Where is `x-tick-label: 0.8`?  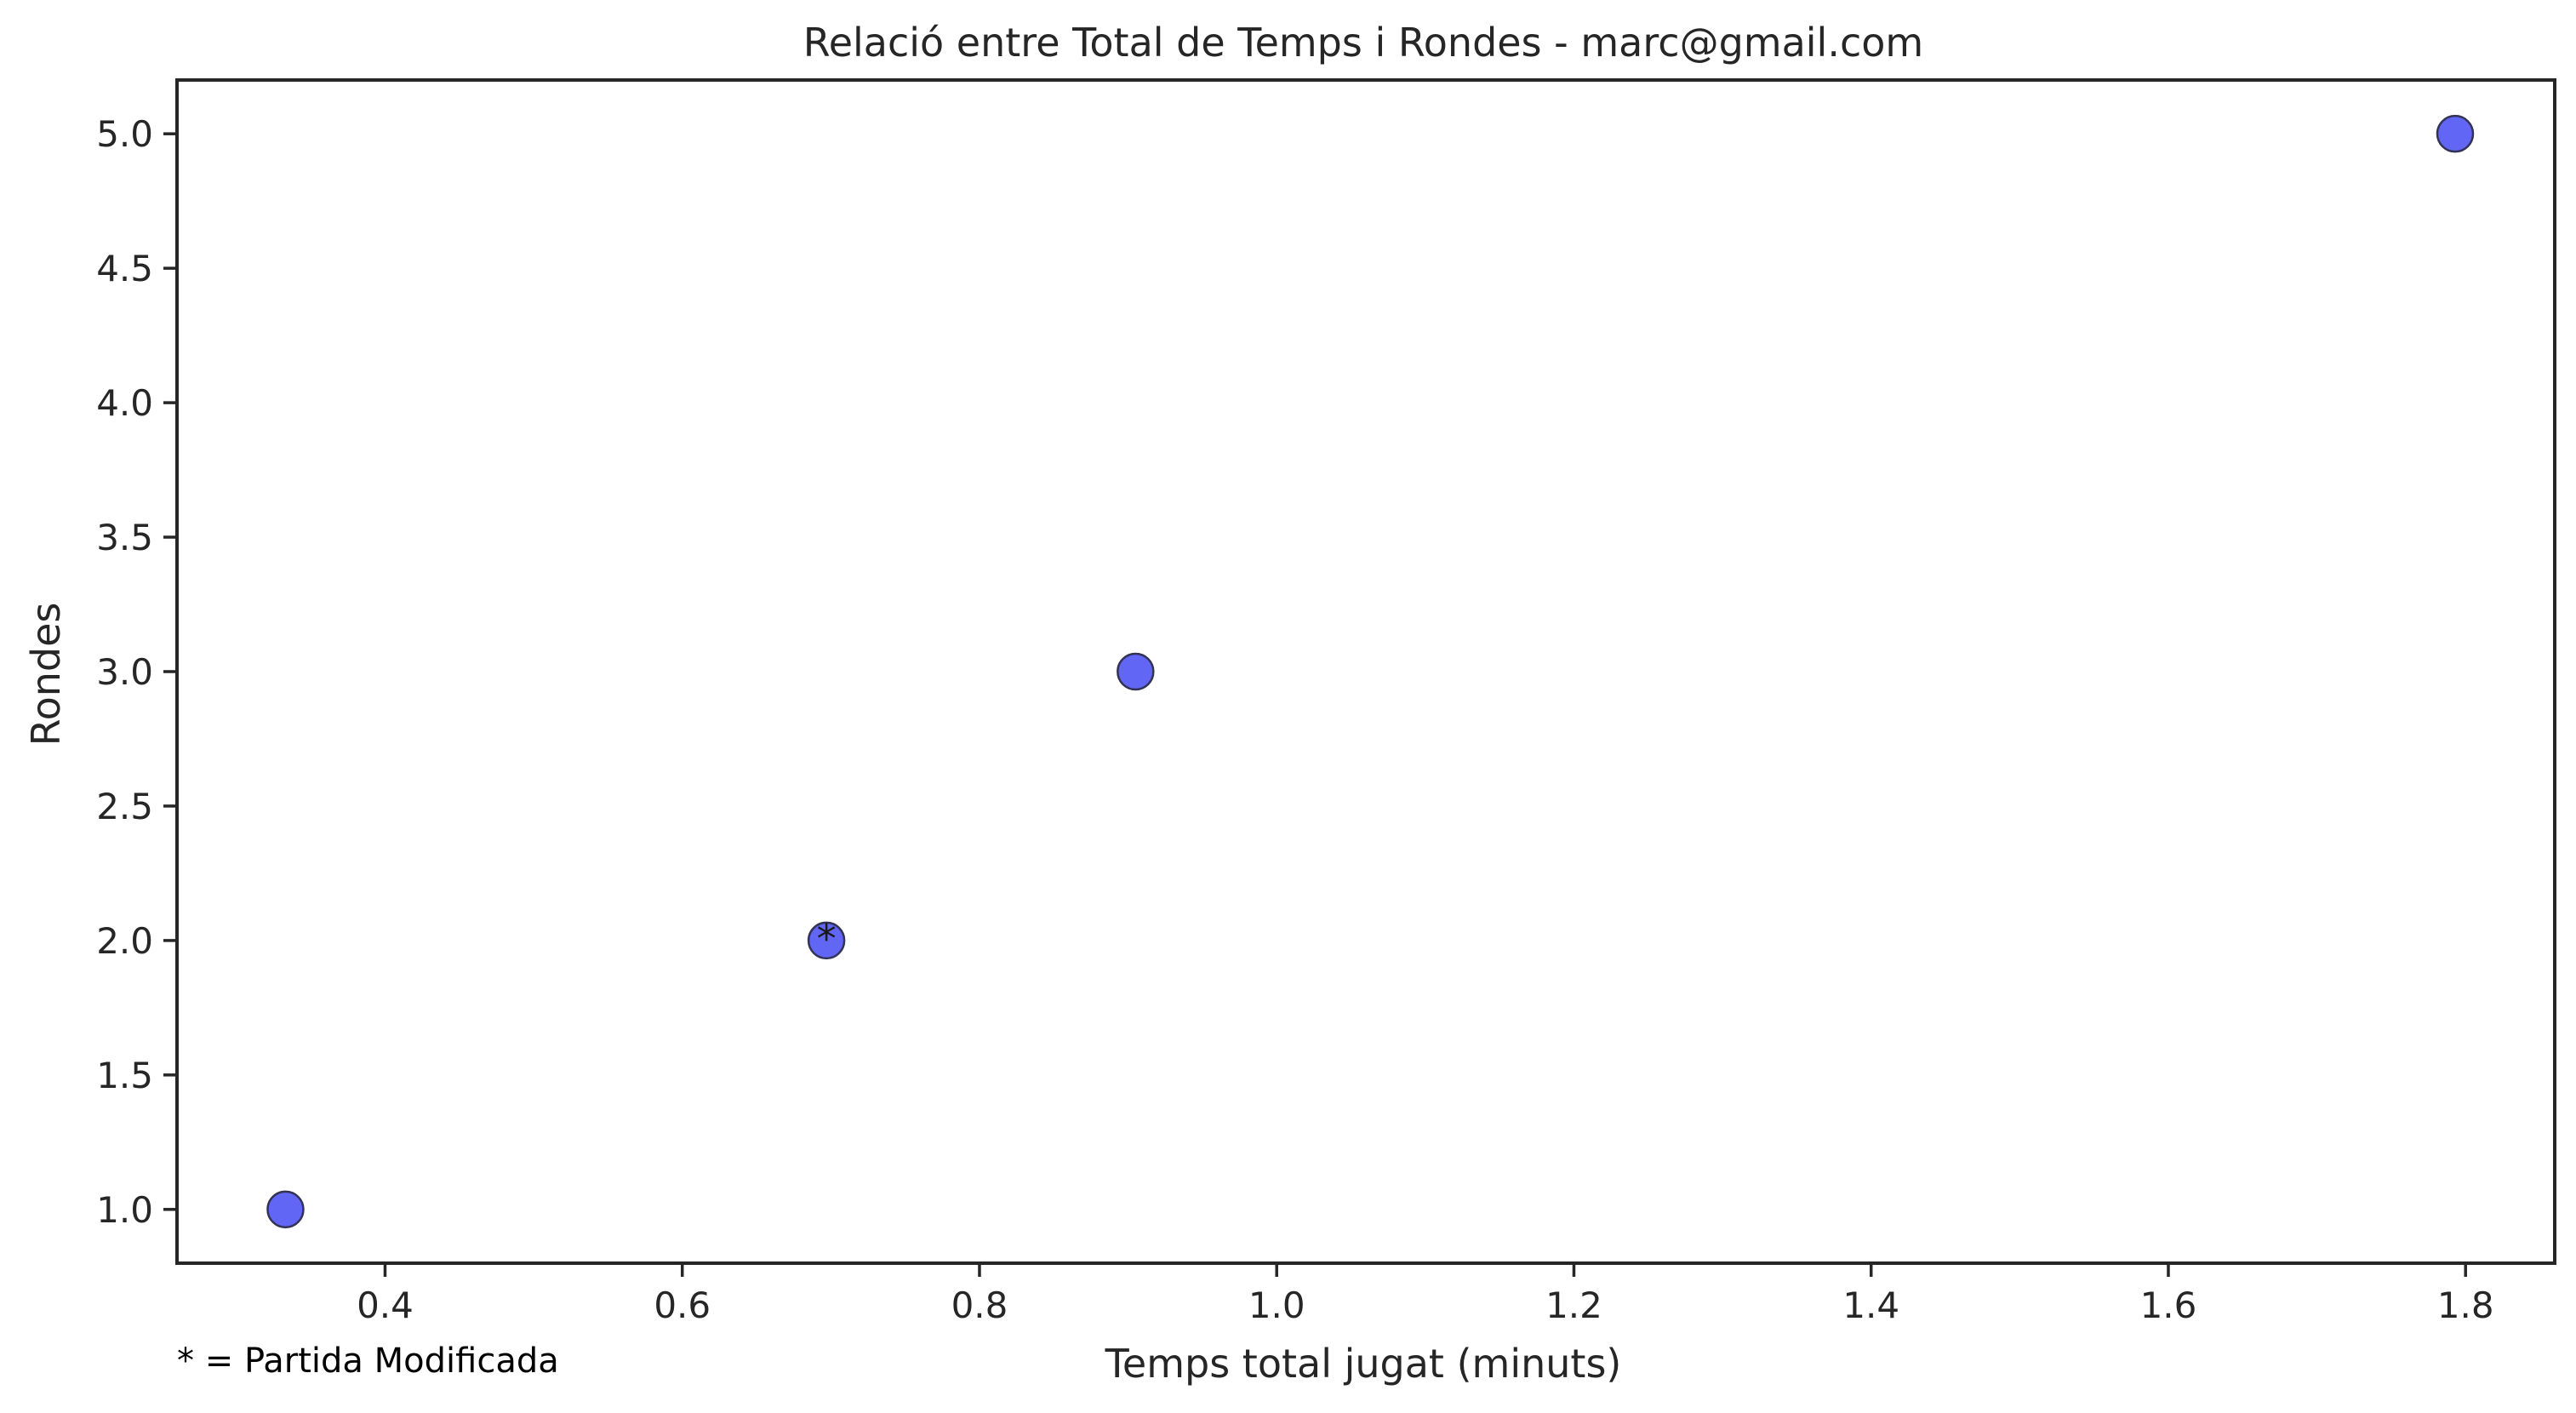
x-tick-label: 0.8 is located at coordinates (979, 1305).